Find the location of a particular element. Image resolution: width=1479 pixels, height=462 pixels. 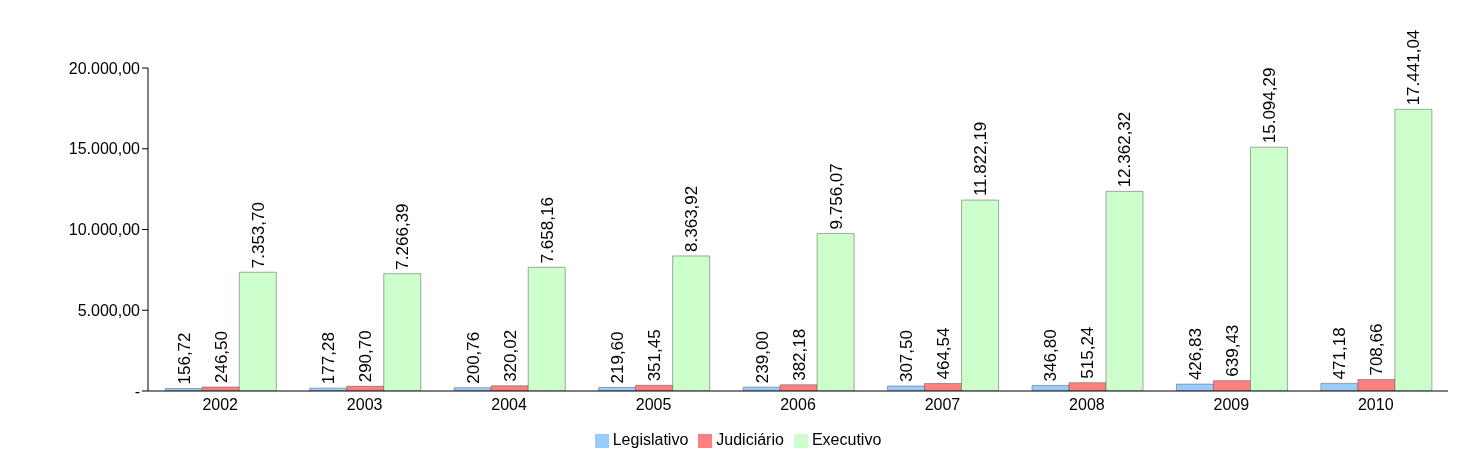

x-tick-label: 2005 is located at coordinates (653, 405).